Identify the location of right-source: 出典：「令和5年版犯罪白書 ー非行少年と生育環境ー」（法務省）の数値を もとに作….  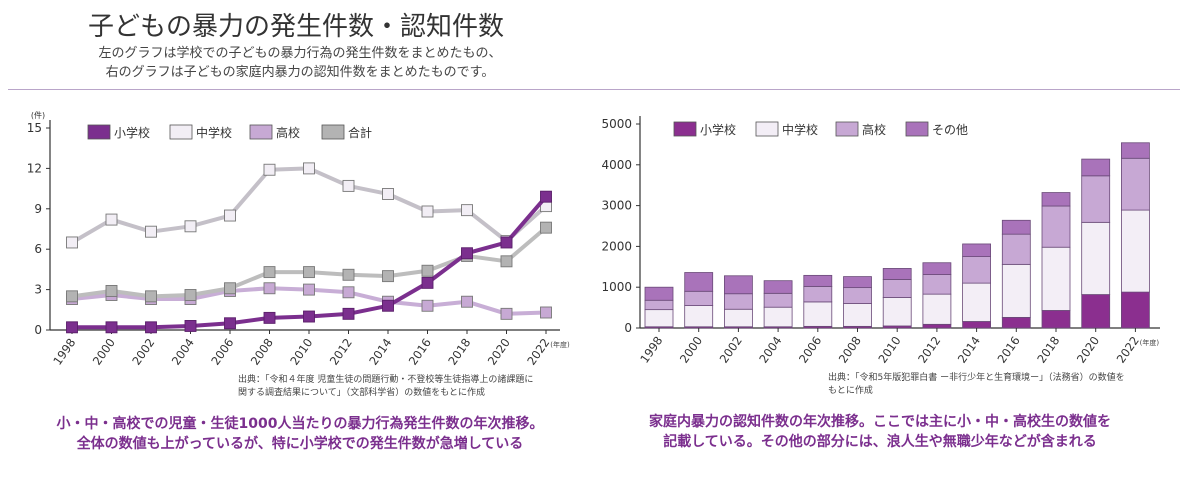
(976, 385).